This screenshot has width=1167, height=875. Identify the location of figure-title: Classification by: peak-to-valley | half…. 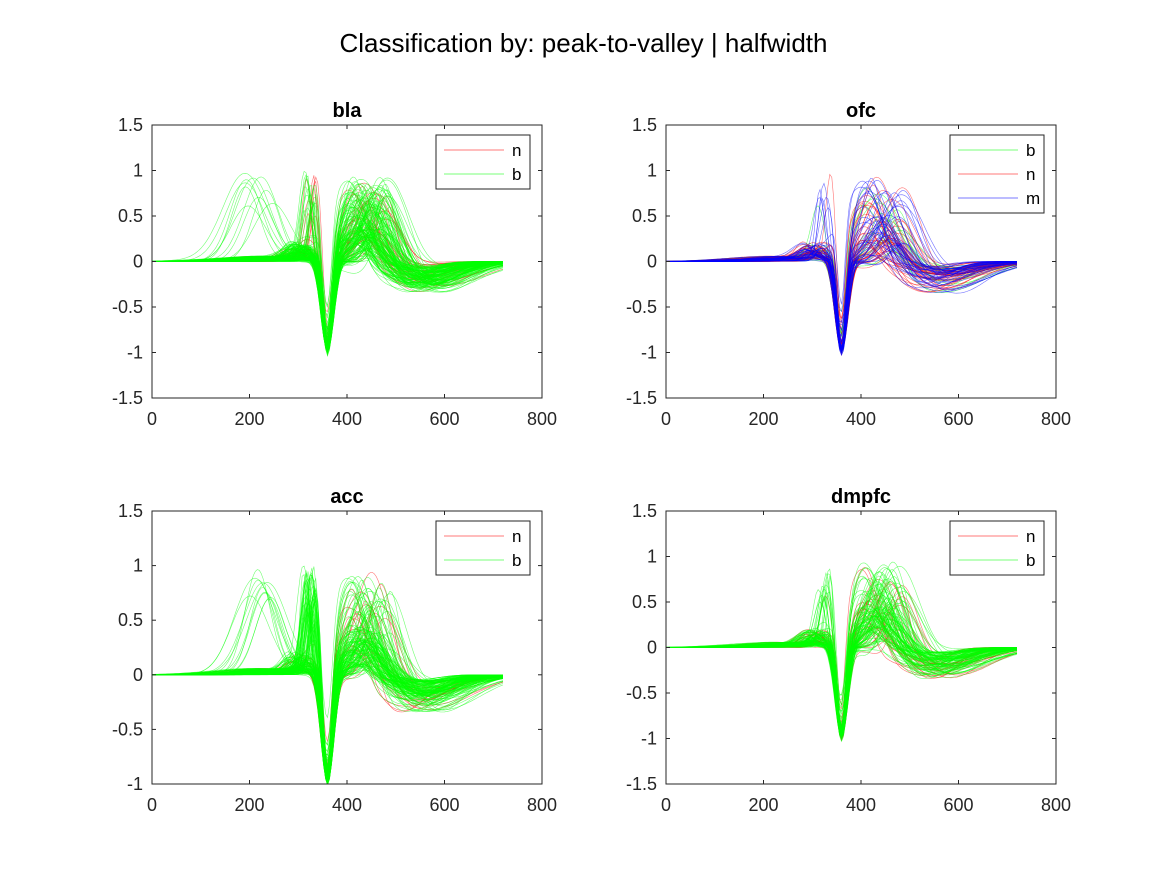
(583, 43).